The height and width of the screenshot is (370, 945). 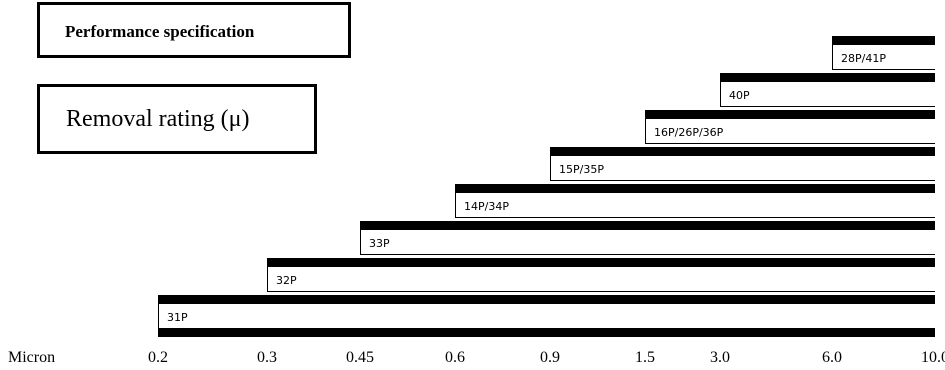 I want to click on product-label: 32P, so click(x=286, y=280).